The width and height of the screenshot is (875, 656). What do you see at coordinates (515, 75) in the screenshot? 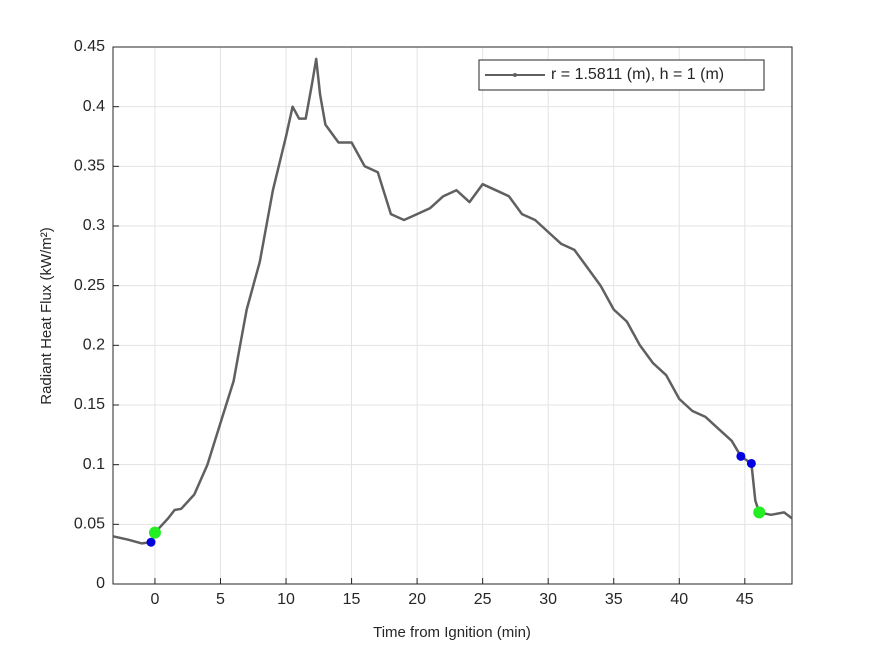
I see `legend-swatch-dot` at bounding box center [515, 75].